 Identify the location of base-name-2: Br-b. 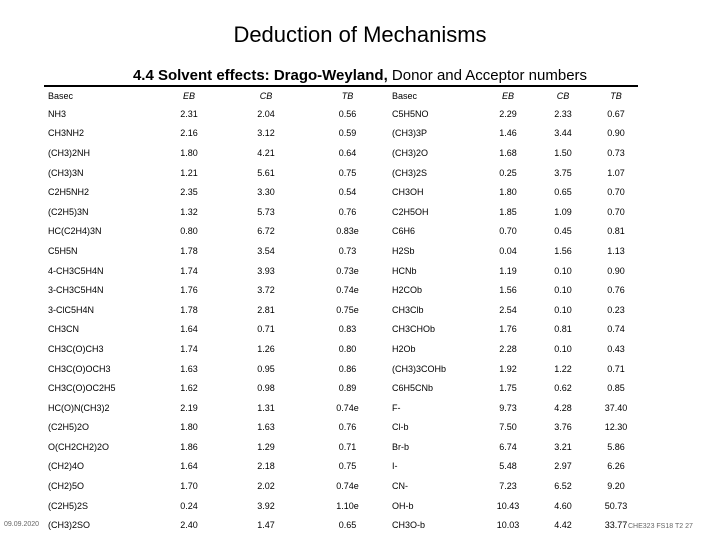
(401, 446).